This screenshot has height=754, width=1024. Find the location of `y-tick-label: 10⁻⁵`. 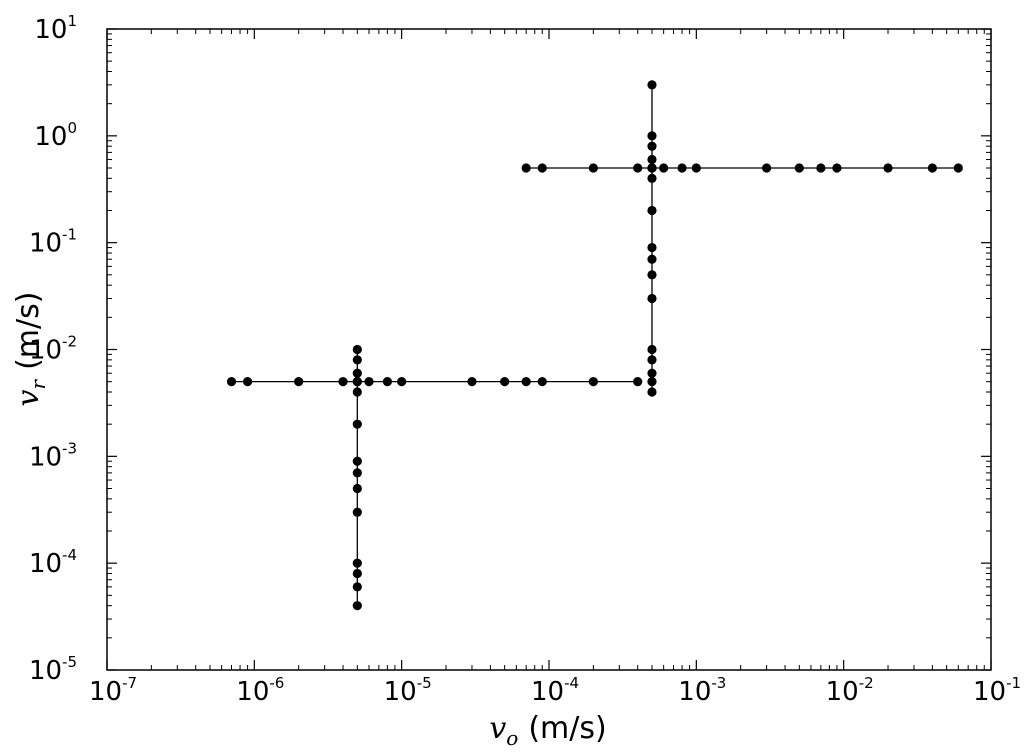

y-tick-label: 10⁻⁵ is located at coordinates (53, 669).